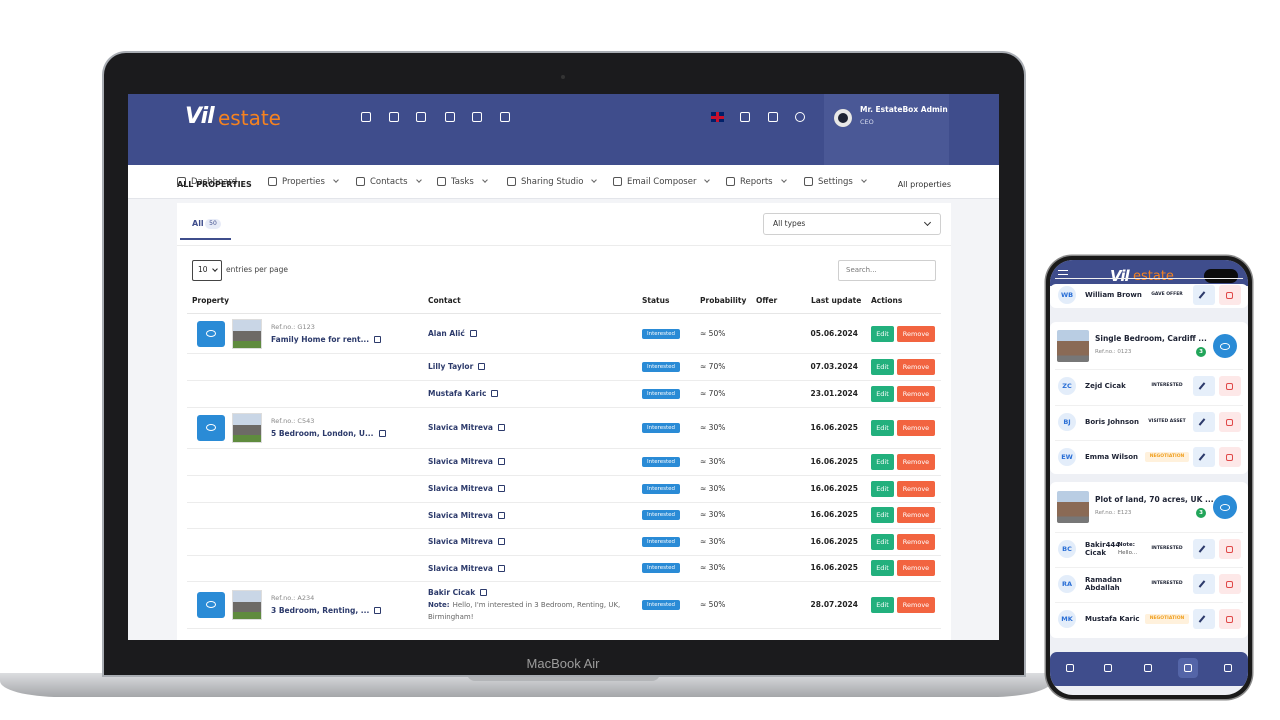  Describe the element at coordinates (452, 334) in the screenshot. I see `contact: Alan Alić` at that location.